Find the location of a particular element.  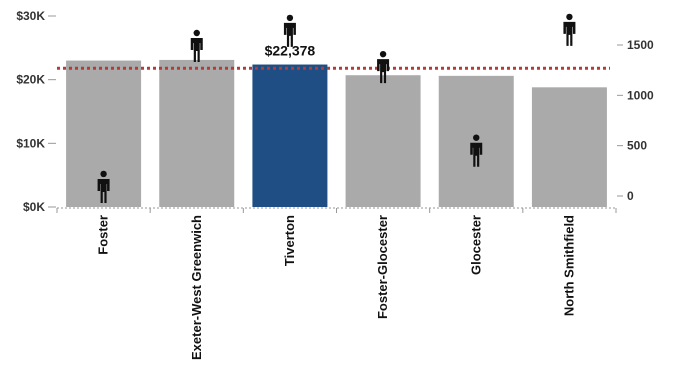

data-labels: $22,378 is located at coordinates (290, 51).